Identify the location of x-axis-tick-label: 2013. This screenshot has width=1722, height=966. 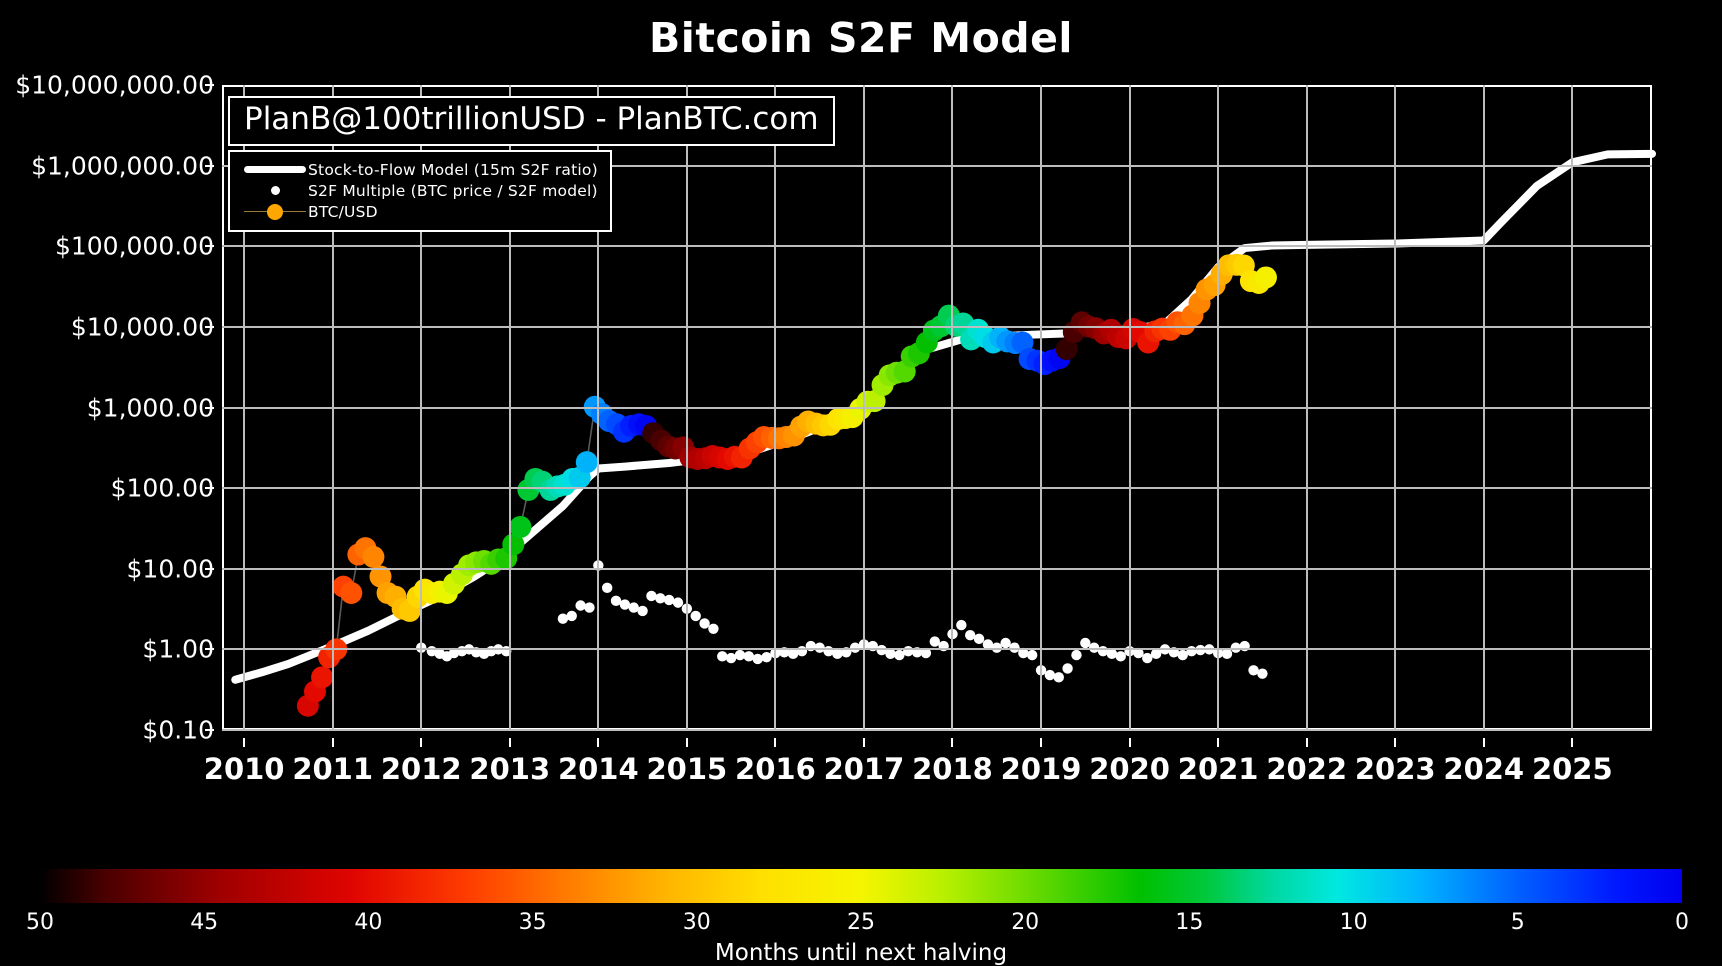
(510, 769).